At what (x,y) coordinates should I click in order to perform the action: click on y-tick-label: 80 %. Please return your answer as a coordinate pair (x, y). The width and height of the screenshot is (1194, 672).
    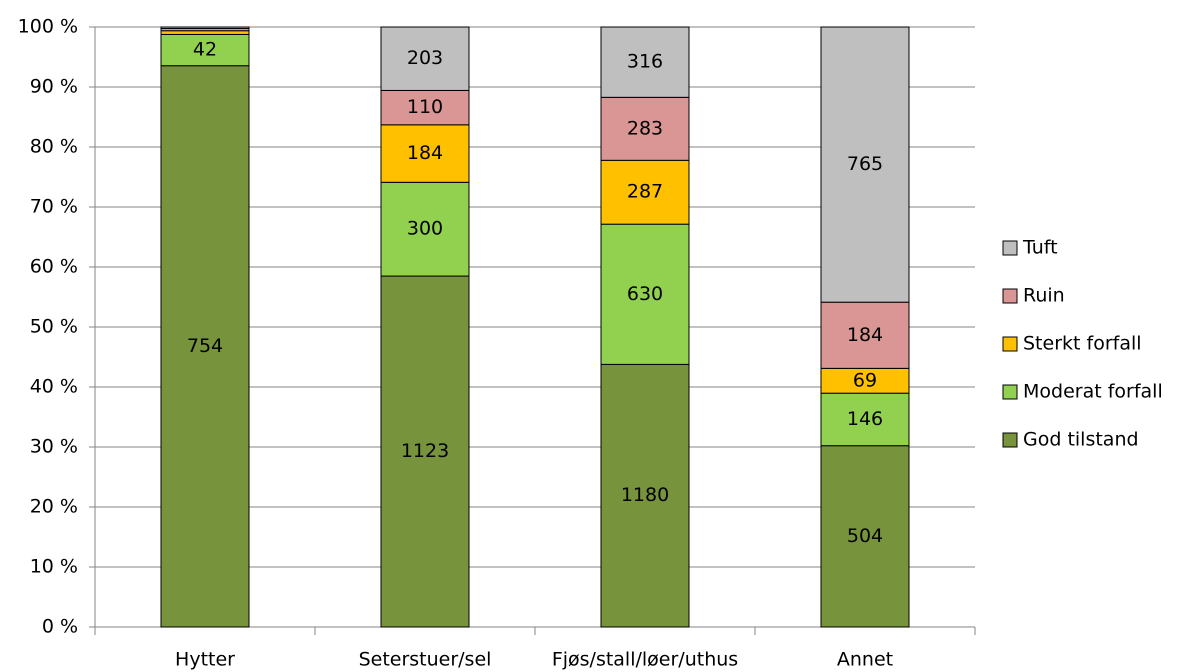
    Looking at the image, I should click on (54, 147).